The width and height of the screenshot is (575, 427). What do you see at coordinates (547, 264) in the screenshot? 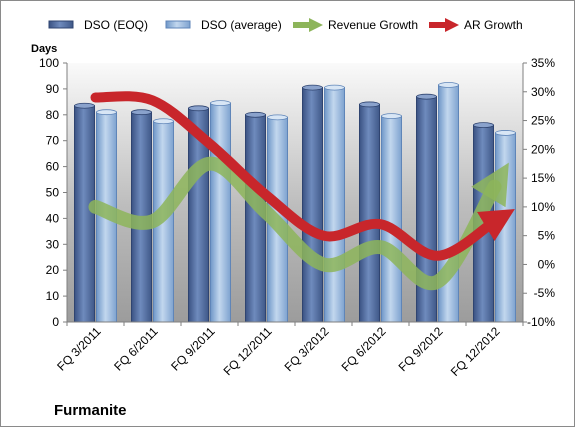
I see `y-right-tick-label: 0%` at bounding box center [547, 264].